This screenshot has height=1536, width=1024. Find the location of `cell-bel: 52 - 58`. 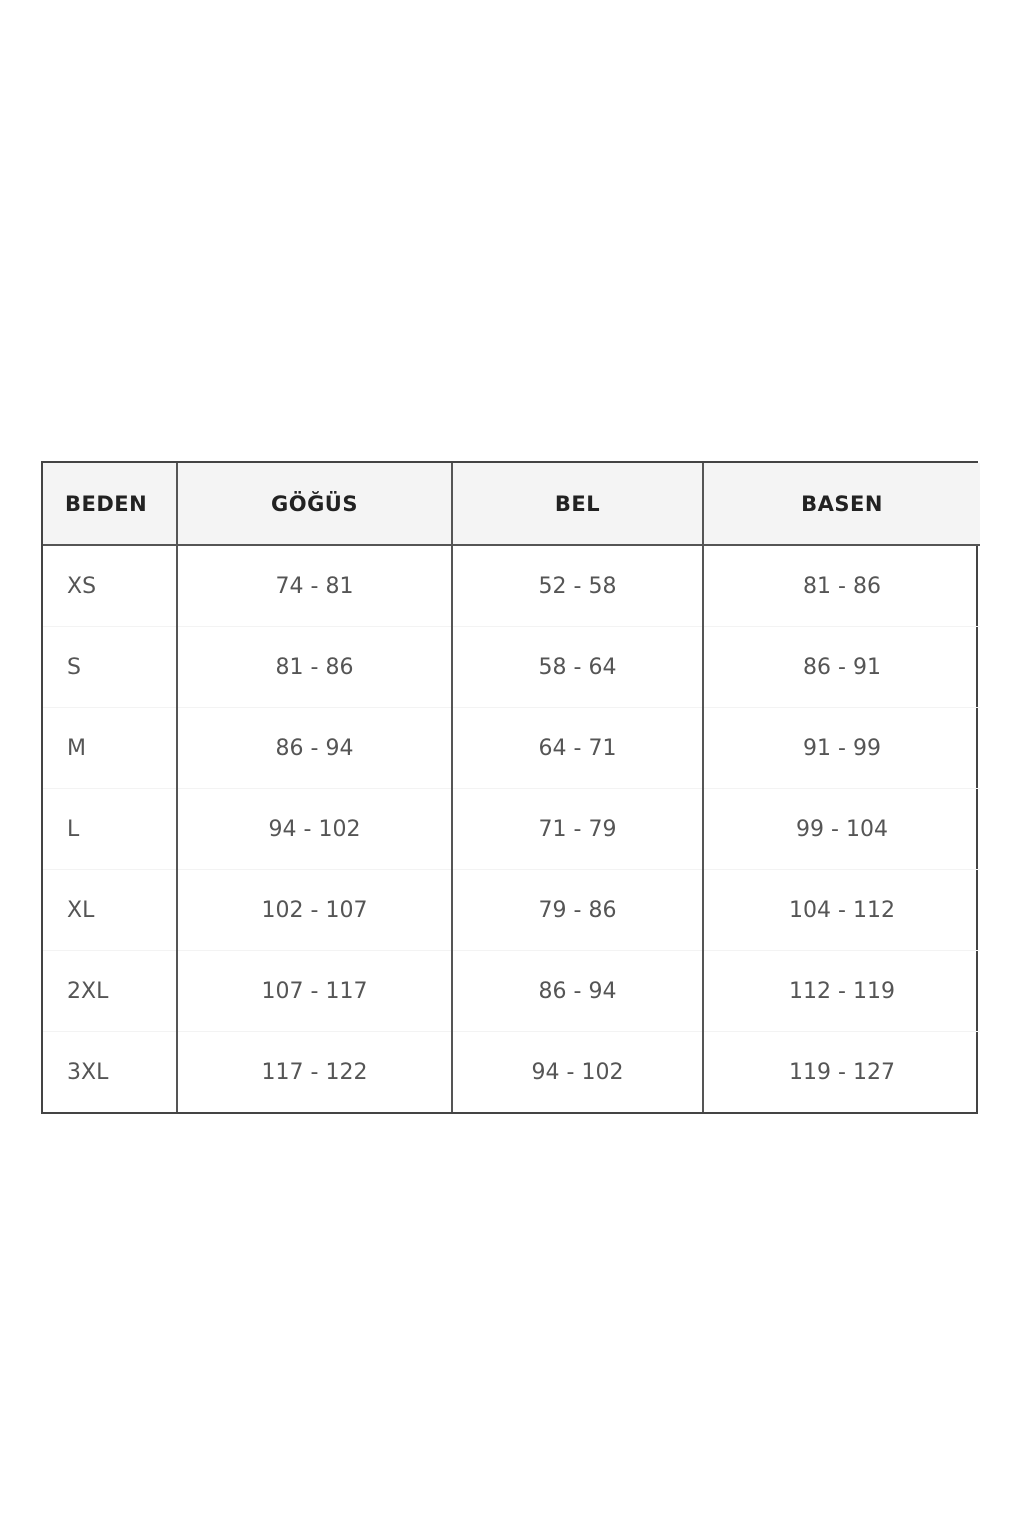

cell-bel: 52 - 58 is located at coordinates (577, 586).